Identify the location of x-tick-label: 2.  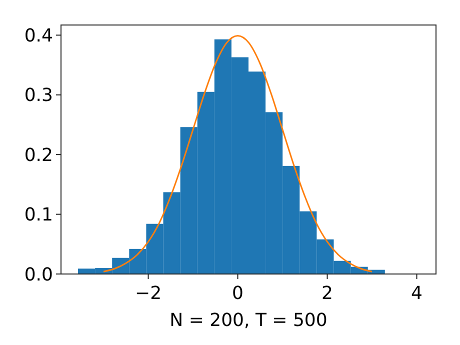
(327, 293).